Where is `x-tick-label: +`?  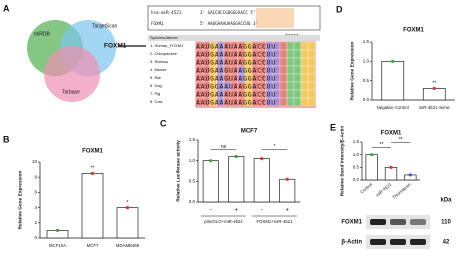 x-tick-label: + is located at coordinates (287, 211).